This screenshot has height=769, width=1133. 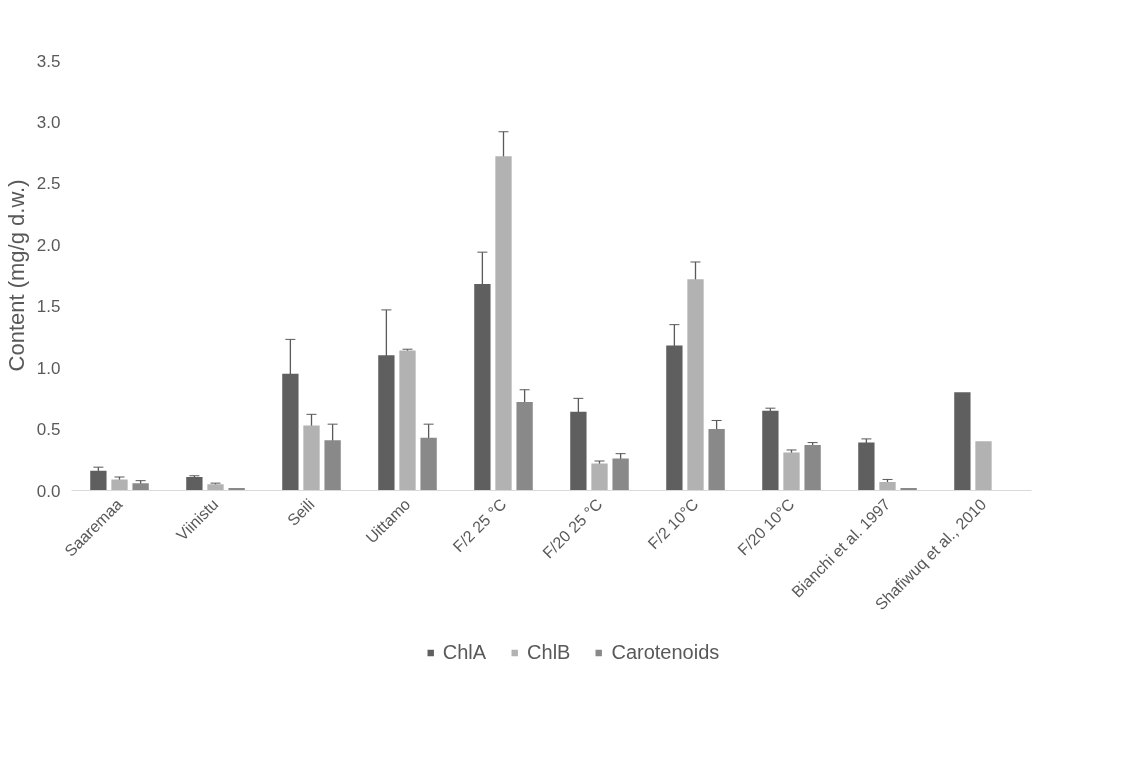 I want to click on y-tick-label: 1.0, so click(x=48, y=368).